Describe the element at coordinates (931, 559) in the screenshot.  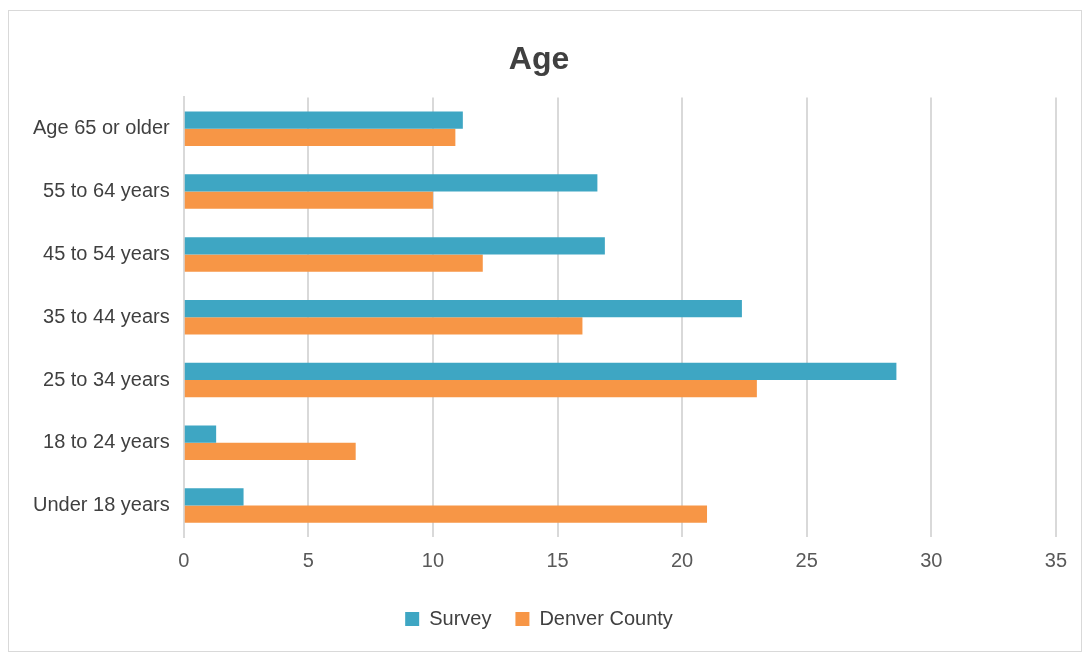
I see `x-tick-label: 30` at that location.